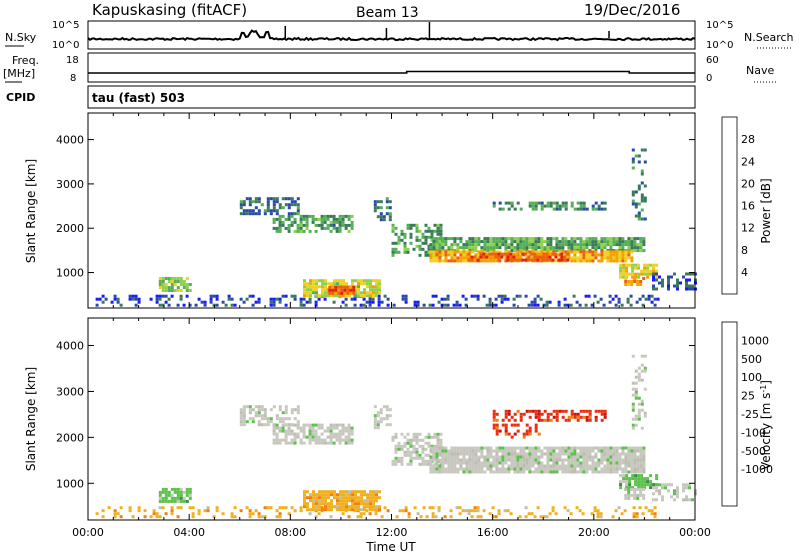 This screenshot has height=554, width=800. Describe the element at coordinates (751, 377) in the screenshot. I see `colorbar-tick-label: 100` at that location.